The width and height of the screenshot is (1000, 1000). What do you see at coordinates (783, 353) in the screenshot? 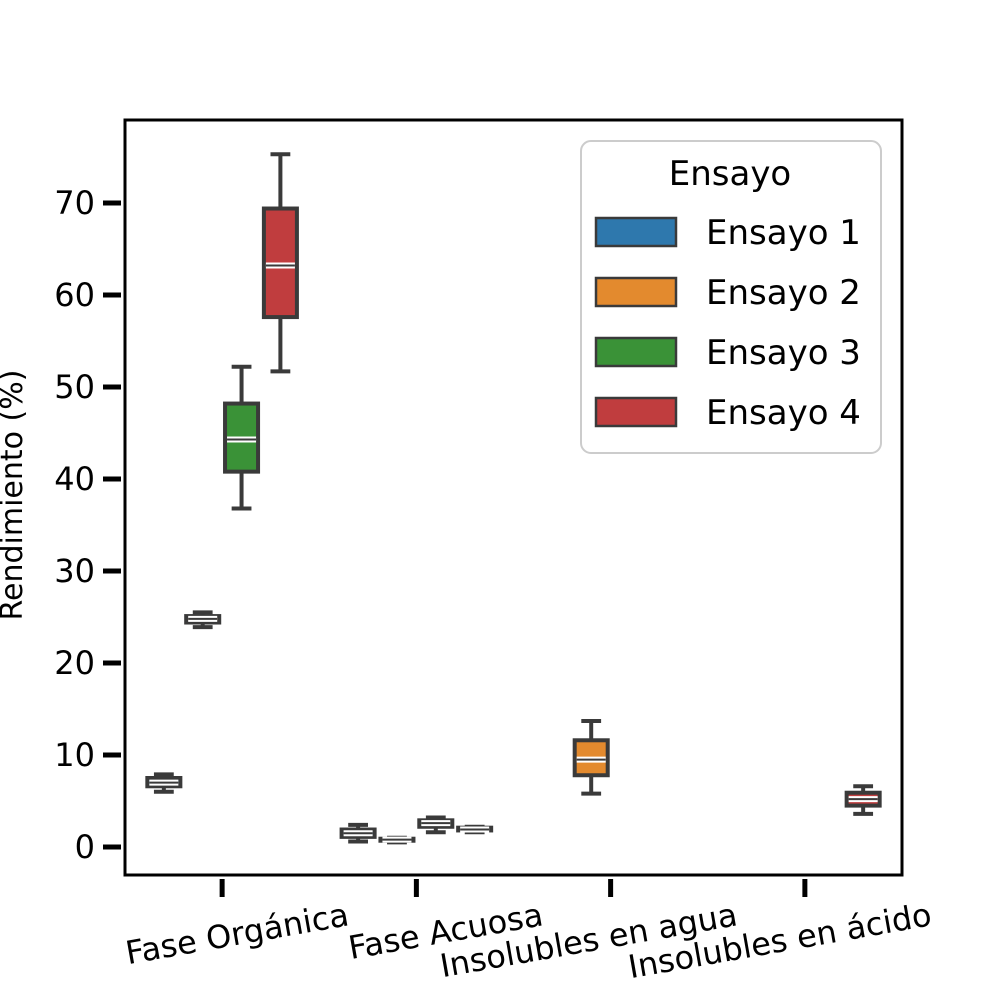
I see `legend-label: Ensayo 3` at bounding box center [783, 353].